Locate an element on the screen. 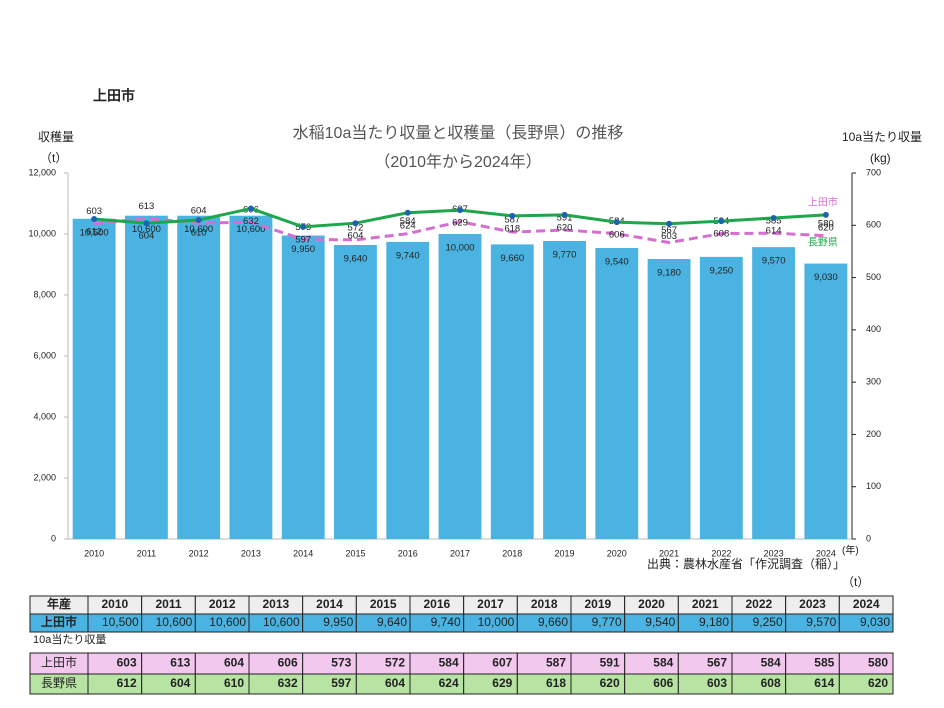  table-yield-ueda-value: 606 is located at coordinates (288, 663).